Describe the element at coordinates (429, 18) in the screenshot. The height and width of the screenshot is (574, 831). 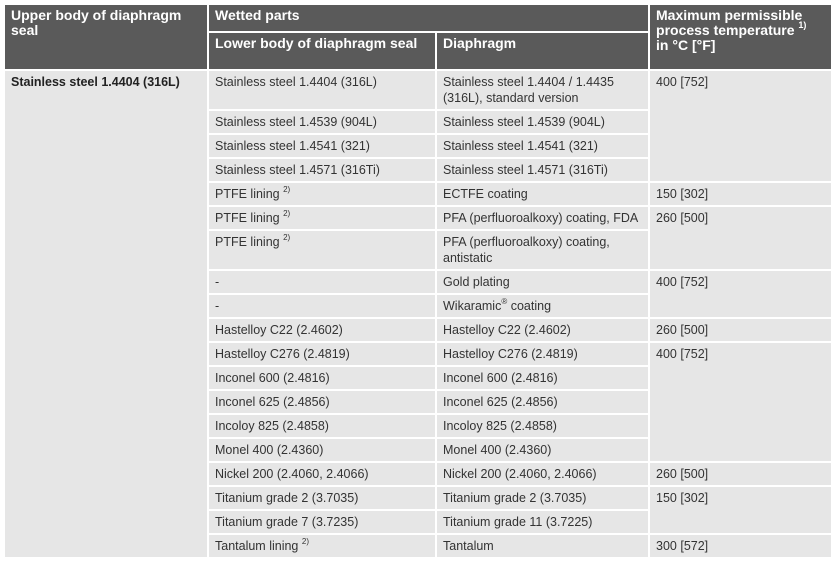
I see `header-wetted-parts: Wetted parts` at that location.